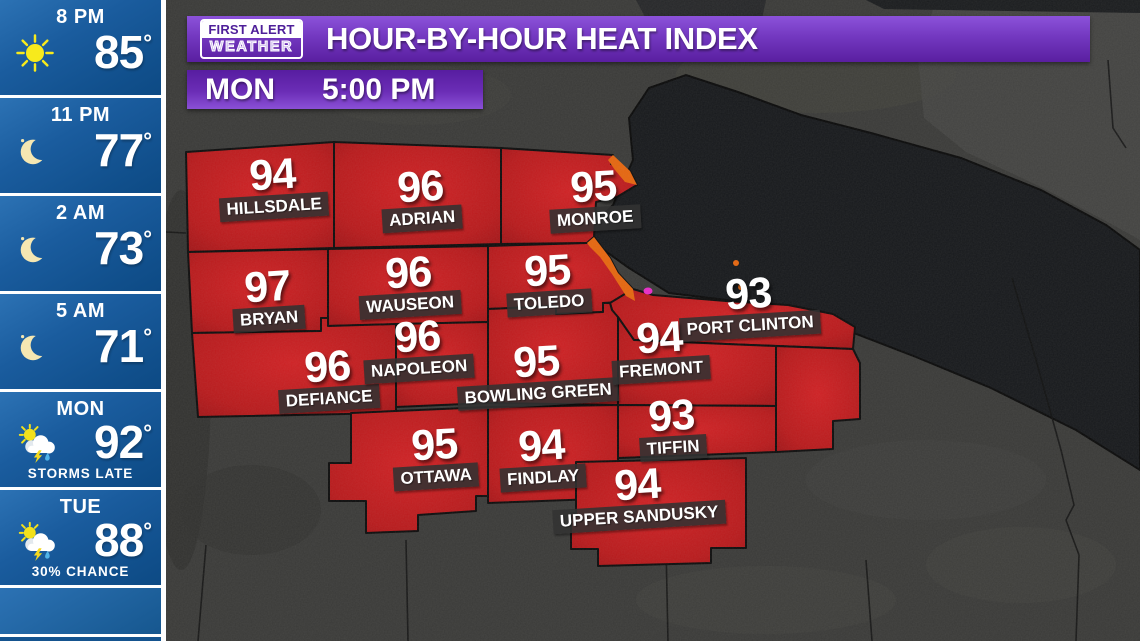  What do you see at coordinates (80, 47) in the screenshot?
I see `forecast-panel-8pm: 8 PM 85 °` at bounding box center [80, 47].